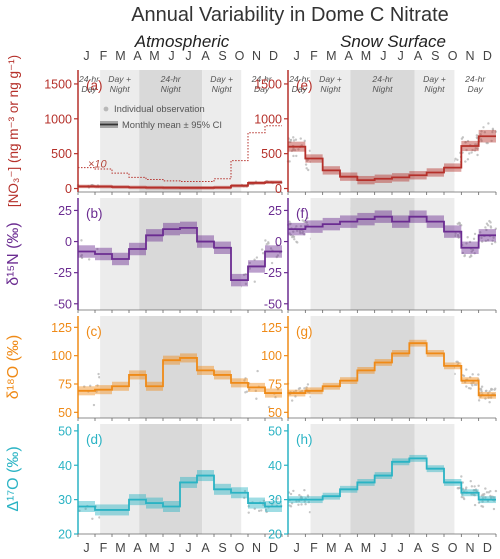 The height and width of the screenshot is (559, 500). Describe the element at coordinates (392, 232) in the screenshot. I see `monthly-mean-line-f` at that location.